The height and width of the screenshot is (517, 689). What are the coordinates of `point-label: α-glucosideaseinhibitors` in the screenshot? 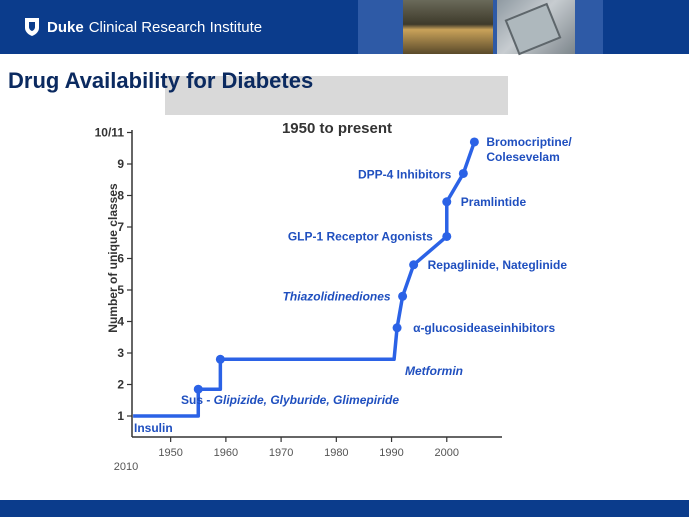 It's located at (484, 328).